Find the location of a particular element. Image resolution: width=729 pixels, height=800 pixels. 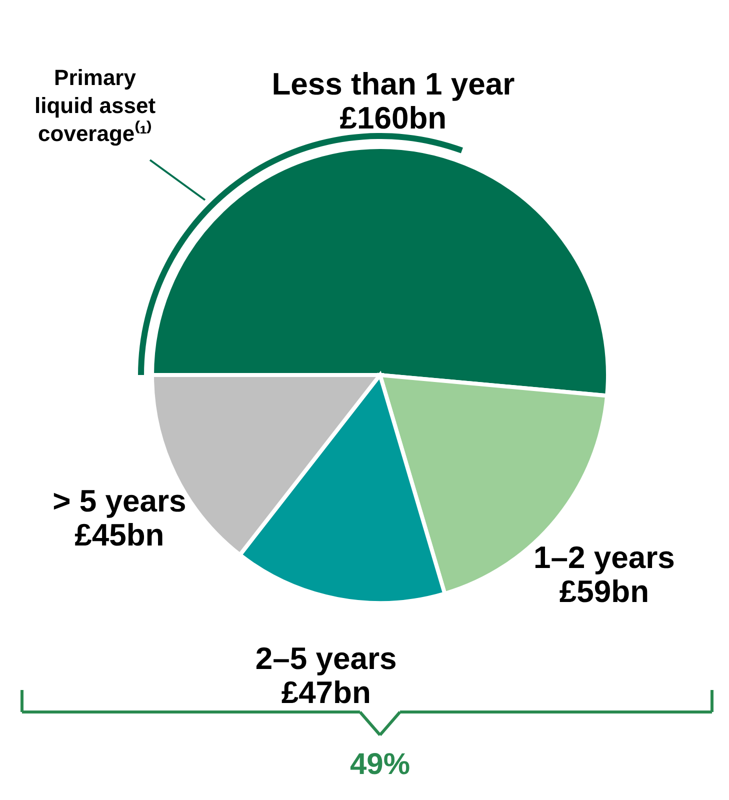

data-label: £47bn is located at coordinates (326, 692).